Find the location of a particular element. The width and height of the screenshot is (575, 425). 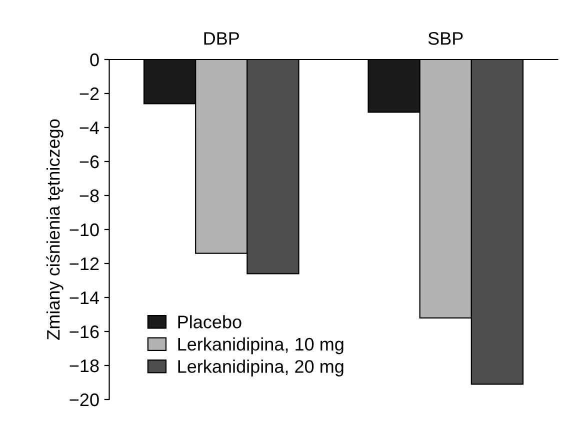

y-tick-label: −10 is located at coordinates (84, 229).